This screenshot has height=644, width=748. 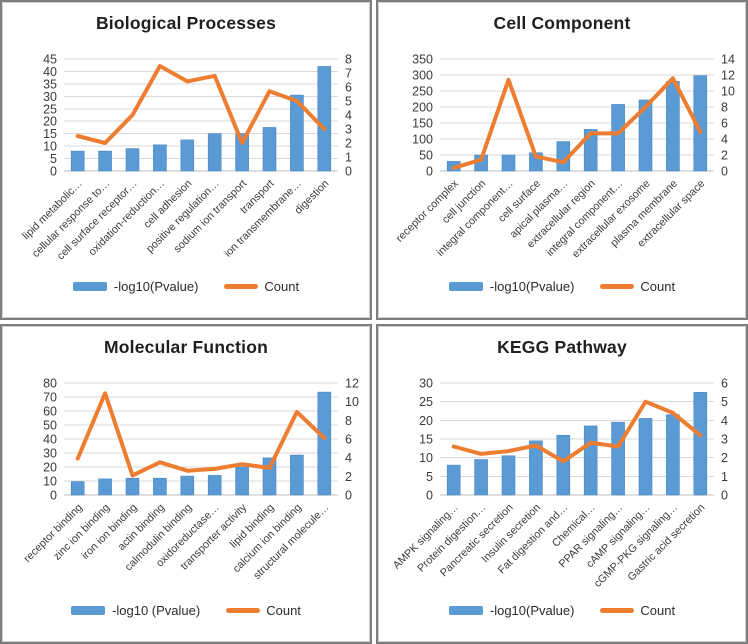 I want to click on chart-legend: -log10 (Pvalue) Count, so click(x=186, y=610).